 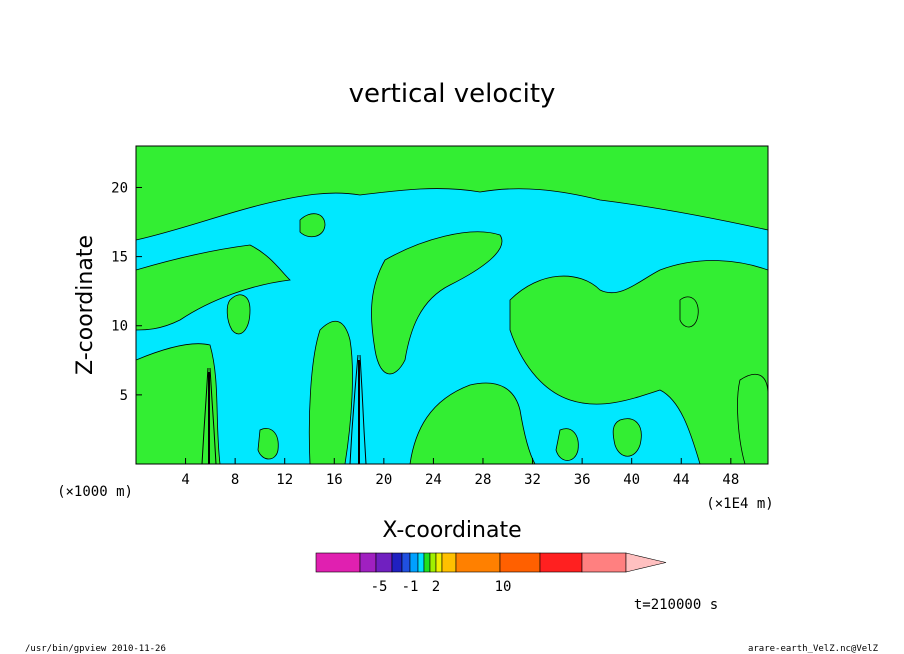 What do you see at coordinates (126, 292) in the screenshot?
I see `y-ticks: 5 10 15 20` at bounding box center [126, 292].